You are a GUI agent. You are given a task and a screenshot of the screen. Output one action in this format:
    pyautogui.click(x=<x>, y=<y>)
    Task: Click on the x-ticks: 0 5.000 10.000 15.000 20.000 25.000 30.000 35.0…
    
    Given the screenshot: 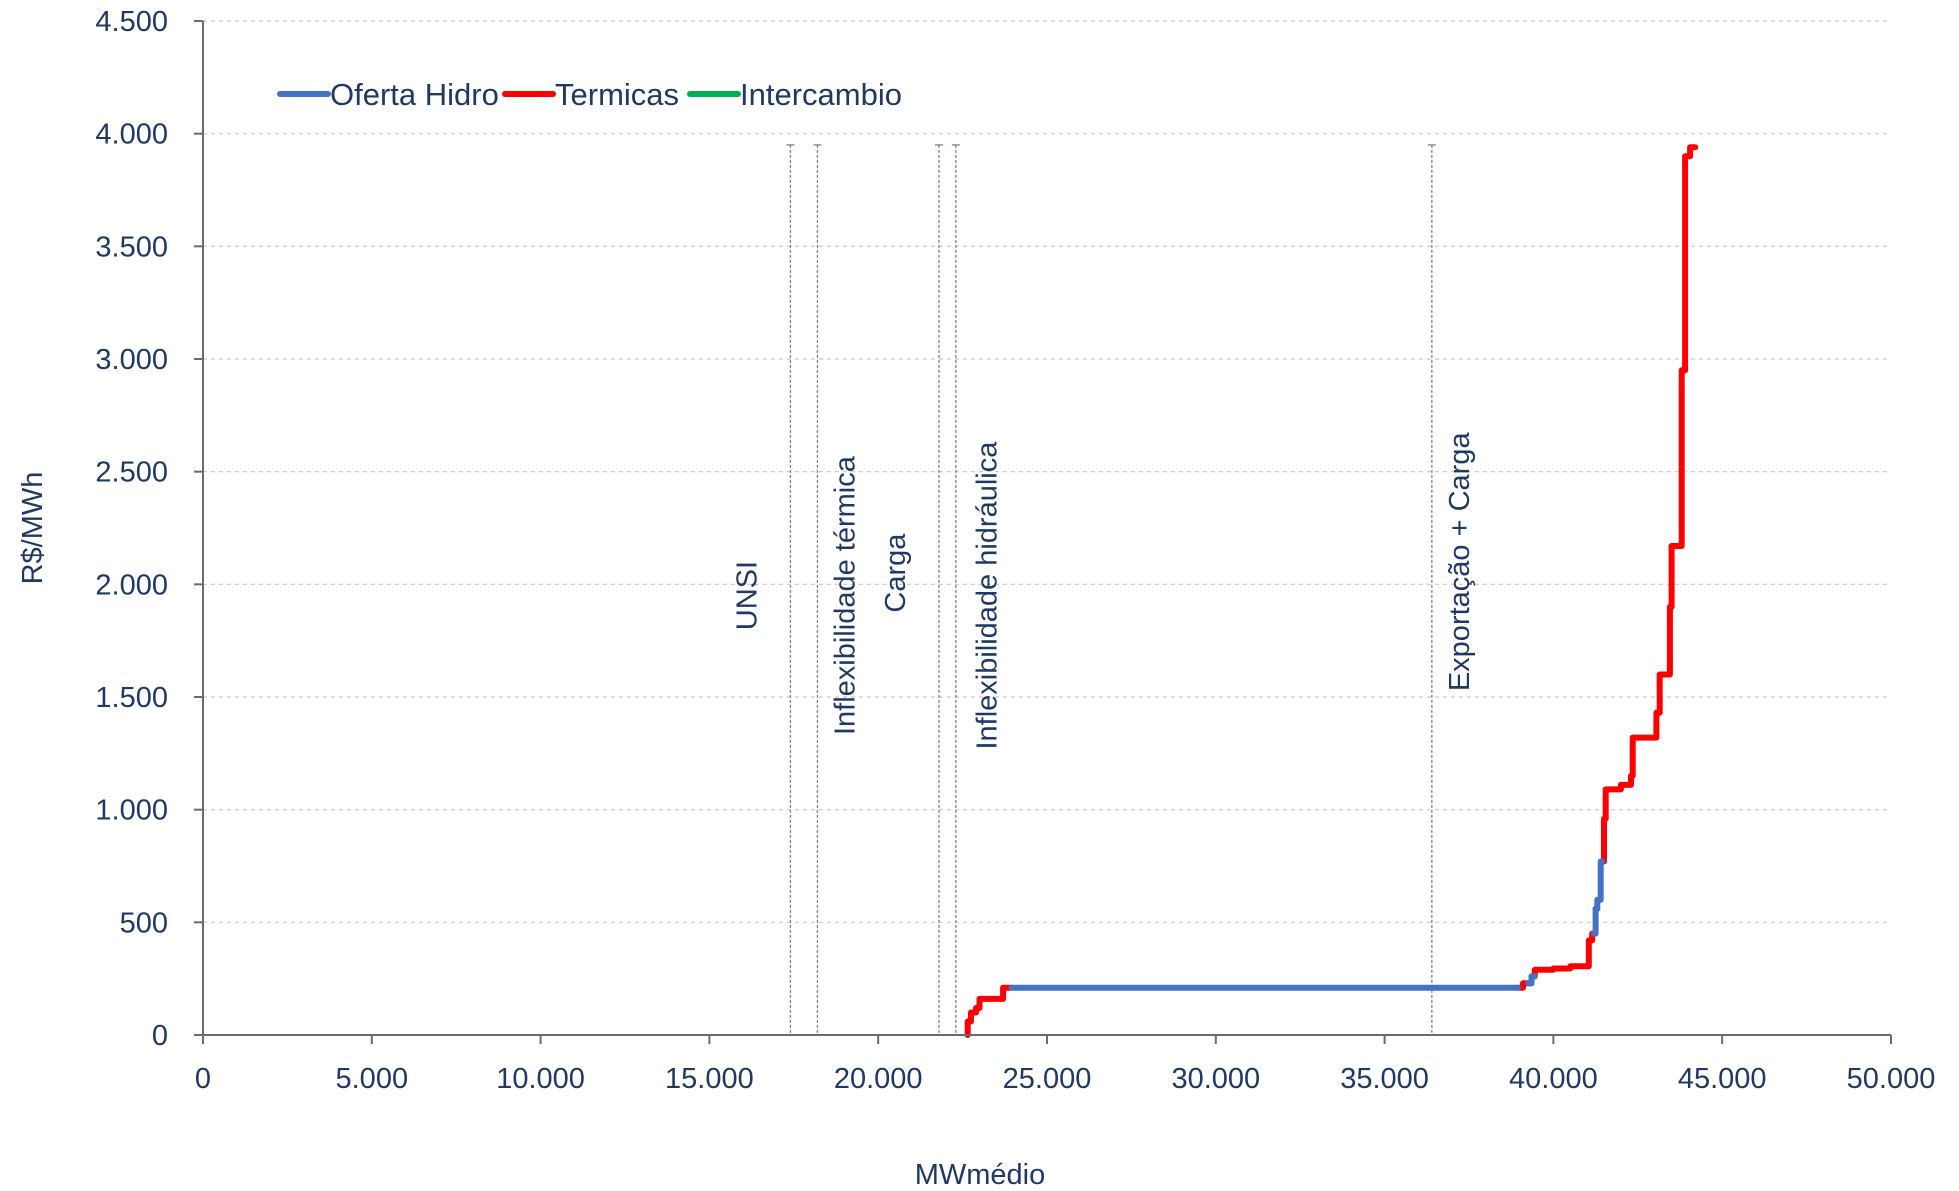 What is the action you would take?
    pyautogui.click(x=1065, y=1065)
    